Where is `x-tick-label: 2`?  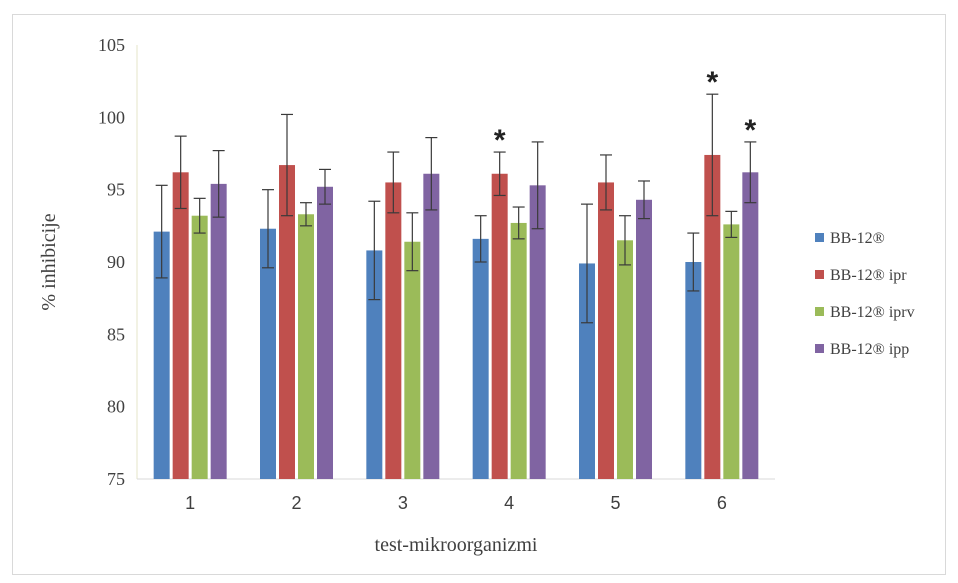 x-tick-label: 2 is located at coordinates (296, 503).